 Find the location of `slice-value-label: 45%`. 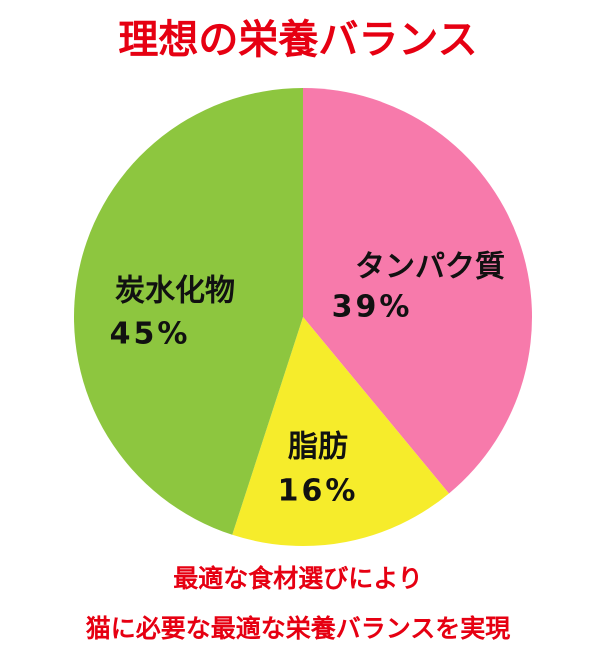

slice-value-label: 45% is located at coordinates (150, 334).